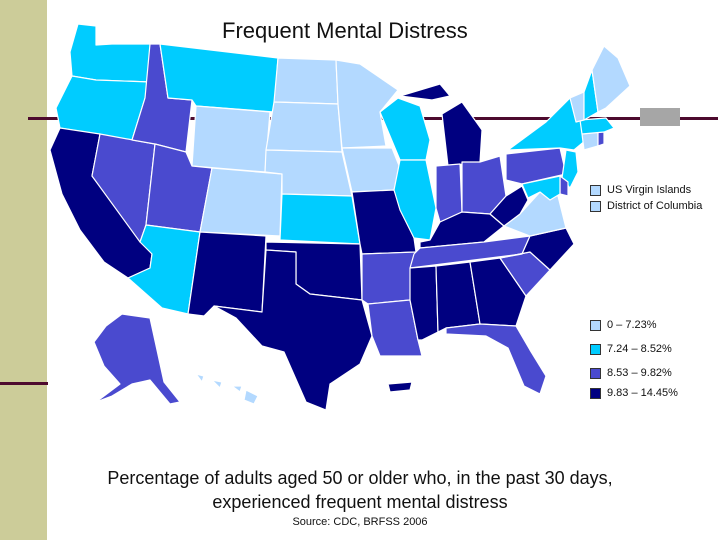  Describe the element at coordinates (137, 359) in the screenshot. I see `state-ak` at that location.